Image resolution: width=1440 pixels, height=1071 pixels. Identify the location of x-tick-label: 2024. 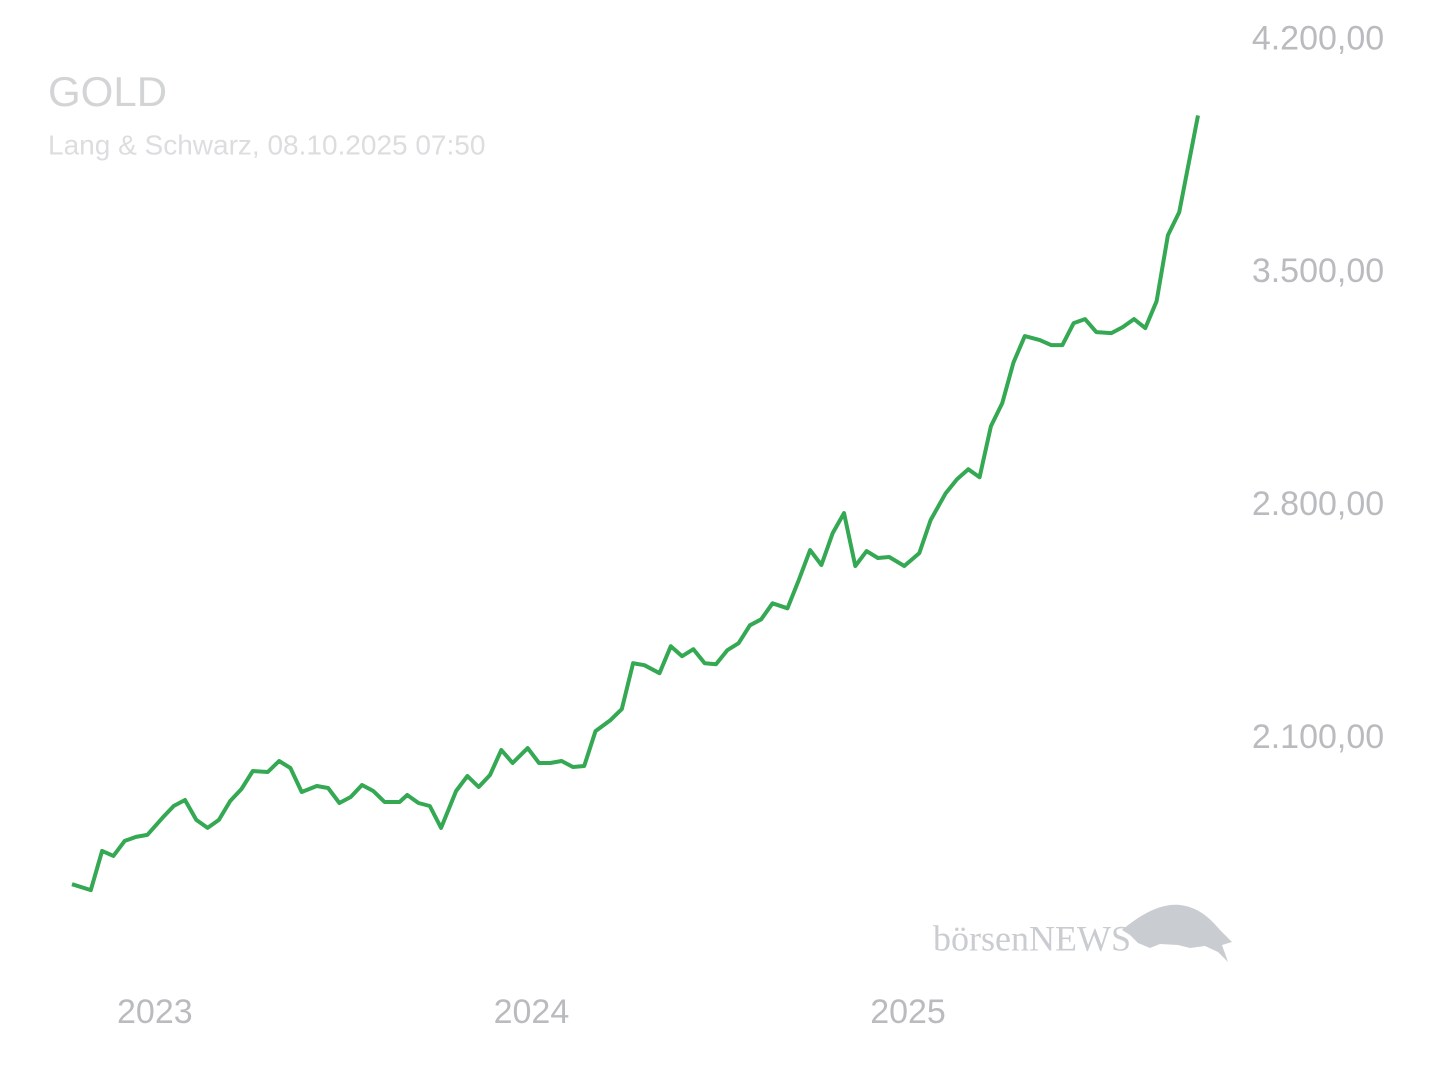
(532, 1012).